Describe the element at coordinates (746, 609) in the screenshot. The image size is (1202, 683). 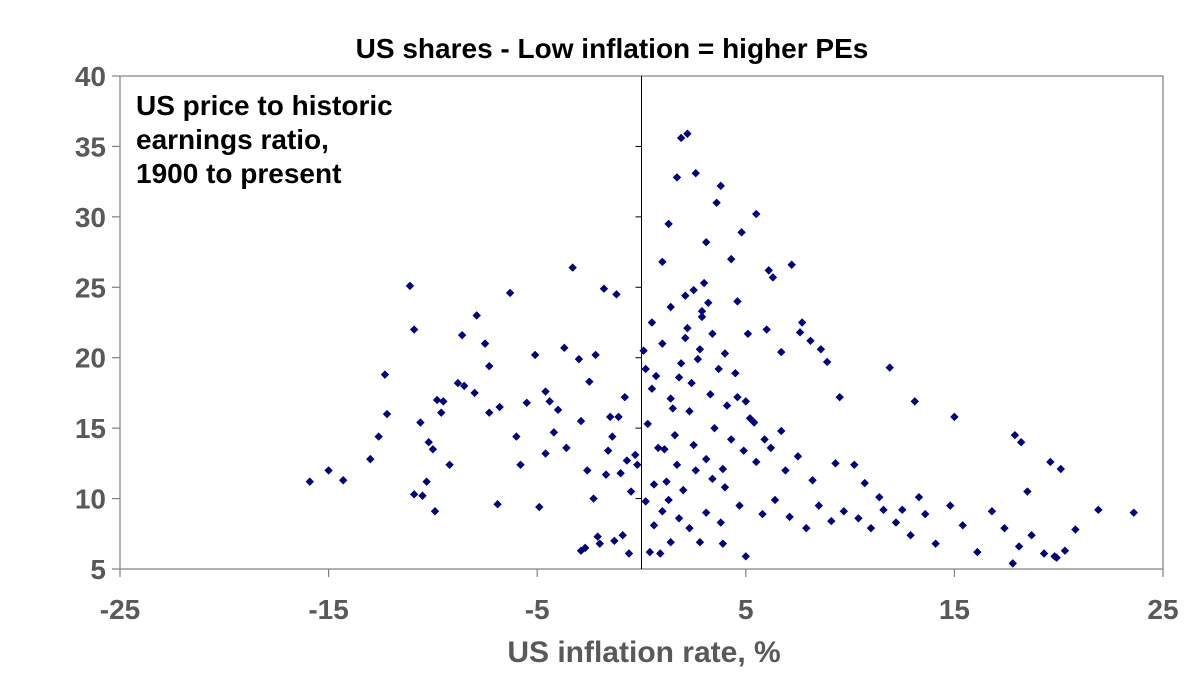
I see `x-tick-label: 5` at that location.